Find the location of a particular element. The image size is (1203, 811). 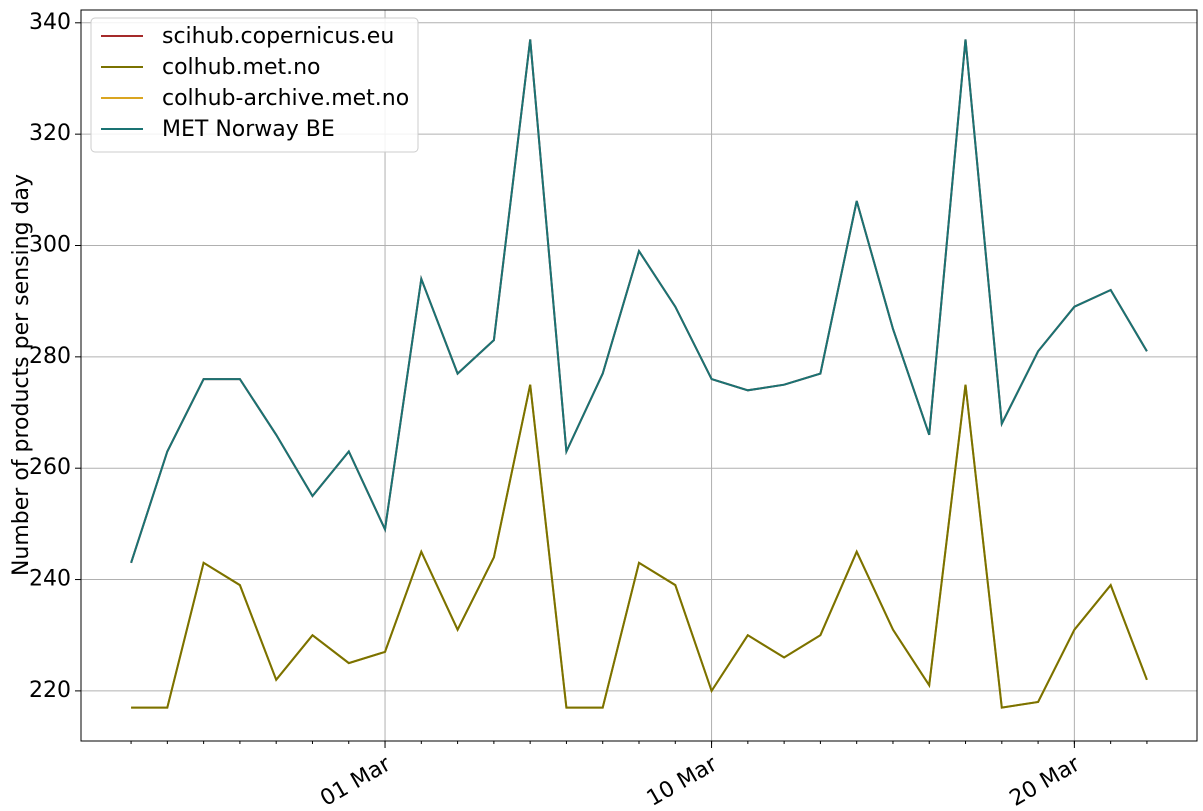

y-tick-label: 320 is located at coordinates (50, 133).